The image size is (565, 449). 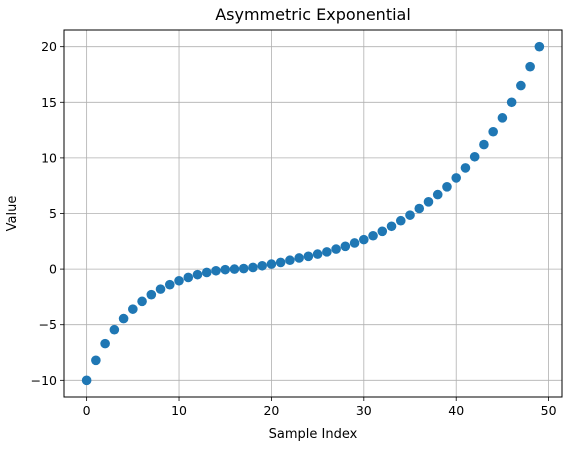 I want to click on y-tick-label: 5, so click(x=53, y=213).